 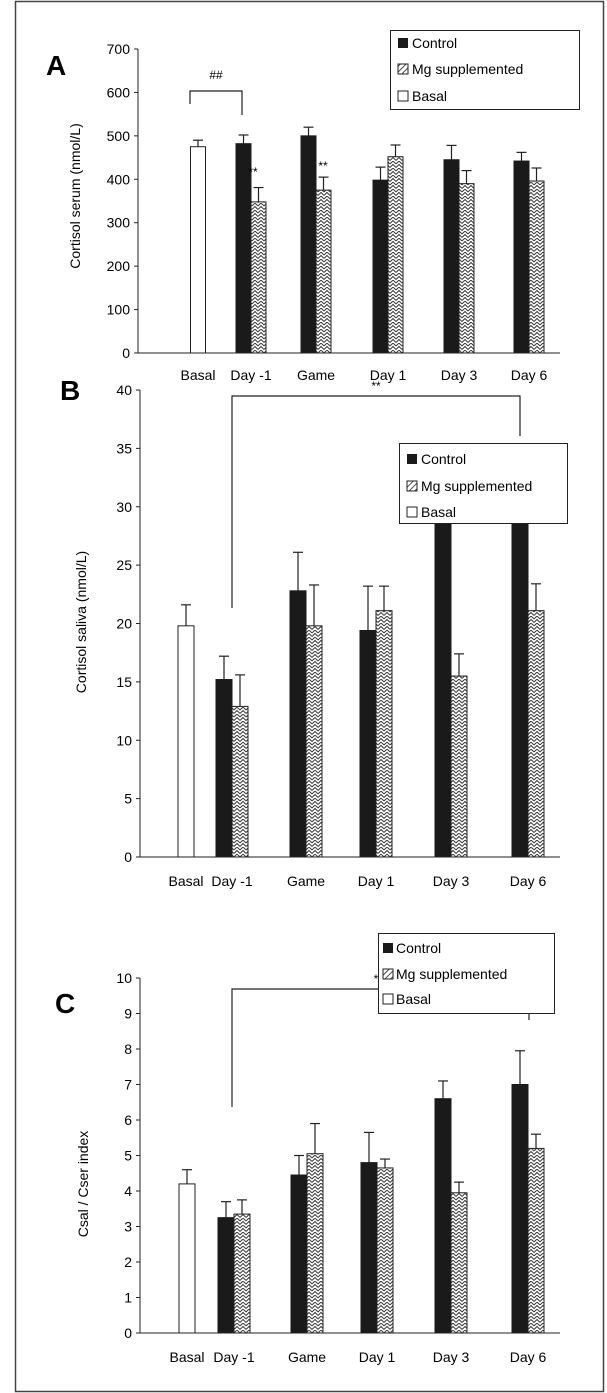 I want to click on y-tick-label: 200, so click(x=119, y=266).